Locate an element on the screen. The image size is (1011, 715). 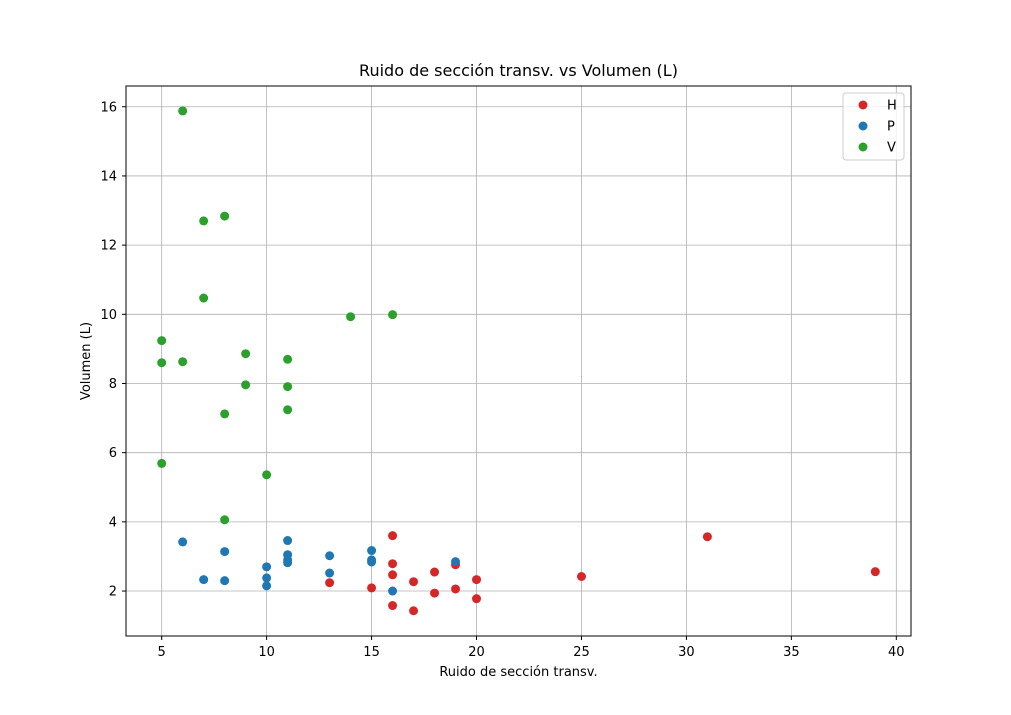
chart-title: Ruido de sección transv. vs Volumen (L) is located at coordinates (518, 70).